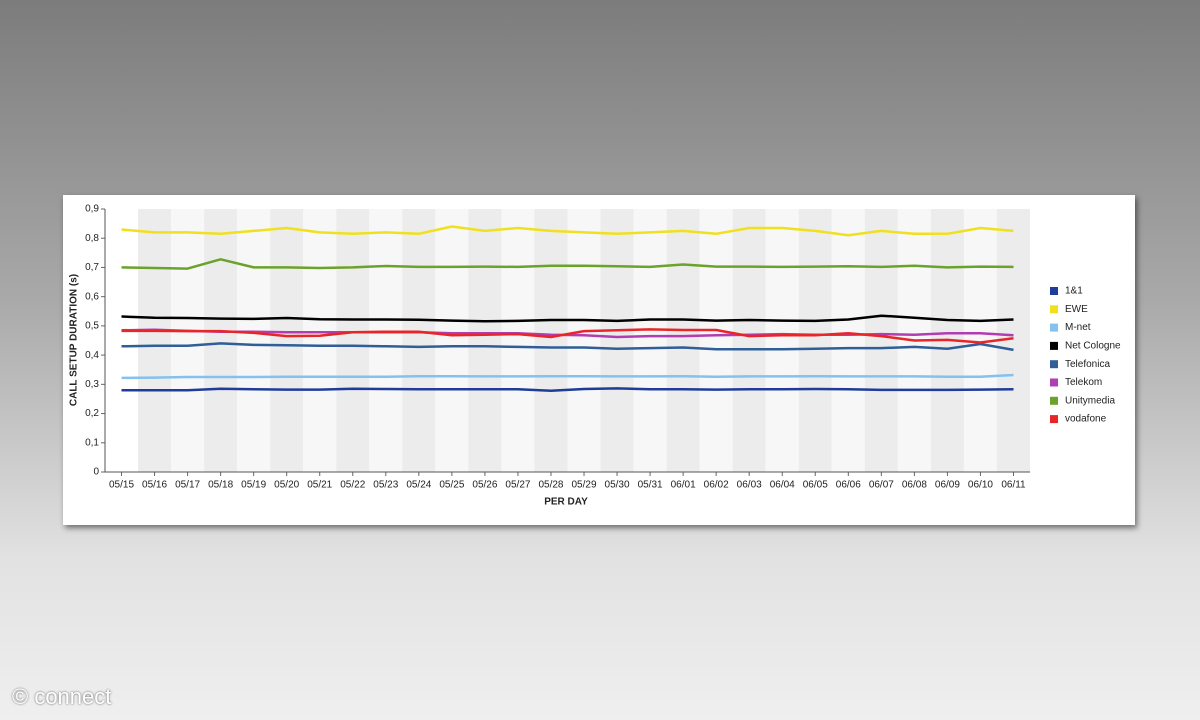  I want to click on x-tick-label: 06/03, so click(749, 485).